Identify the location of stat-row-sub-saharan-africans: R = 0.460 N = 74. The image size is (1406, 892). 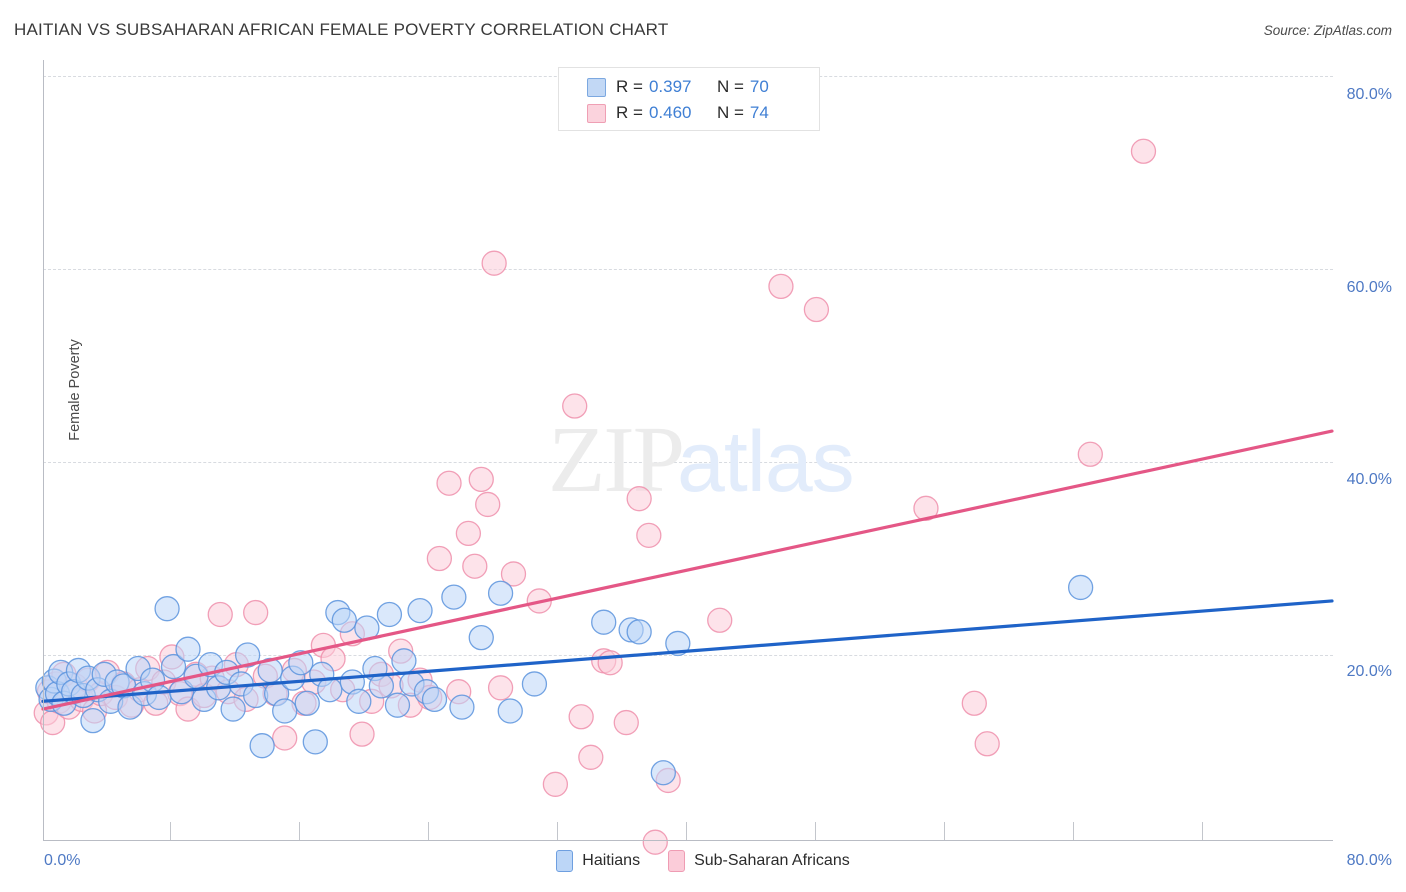
(703, 113).